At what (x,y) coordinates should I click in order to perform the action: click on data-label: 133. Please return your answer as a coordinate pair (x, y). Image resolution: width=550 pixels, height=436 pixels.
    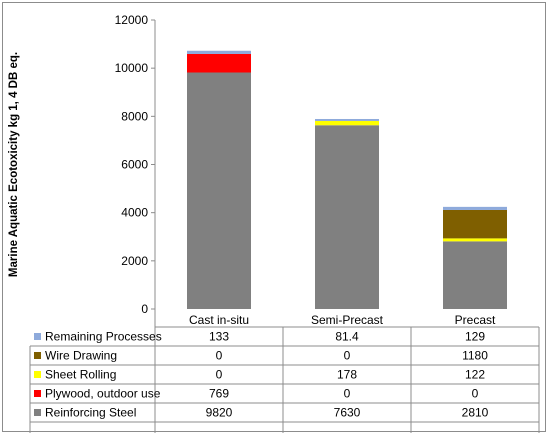
    Looking at the image, I should click on (219, 337).